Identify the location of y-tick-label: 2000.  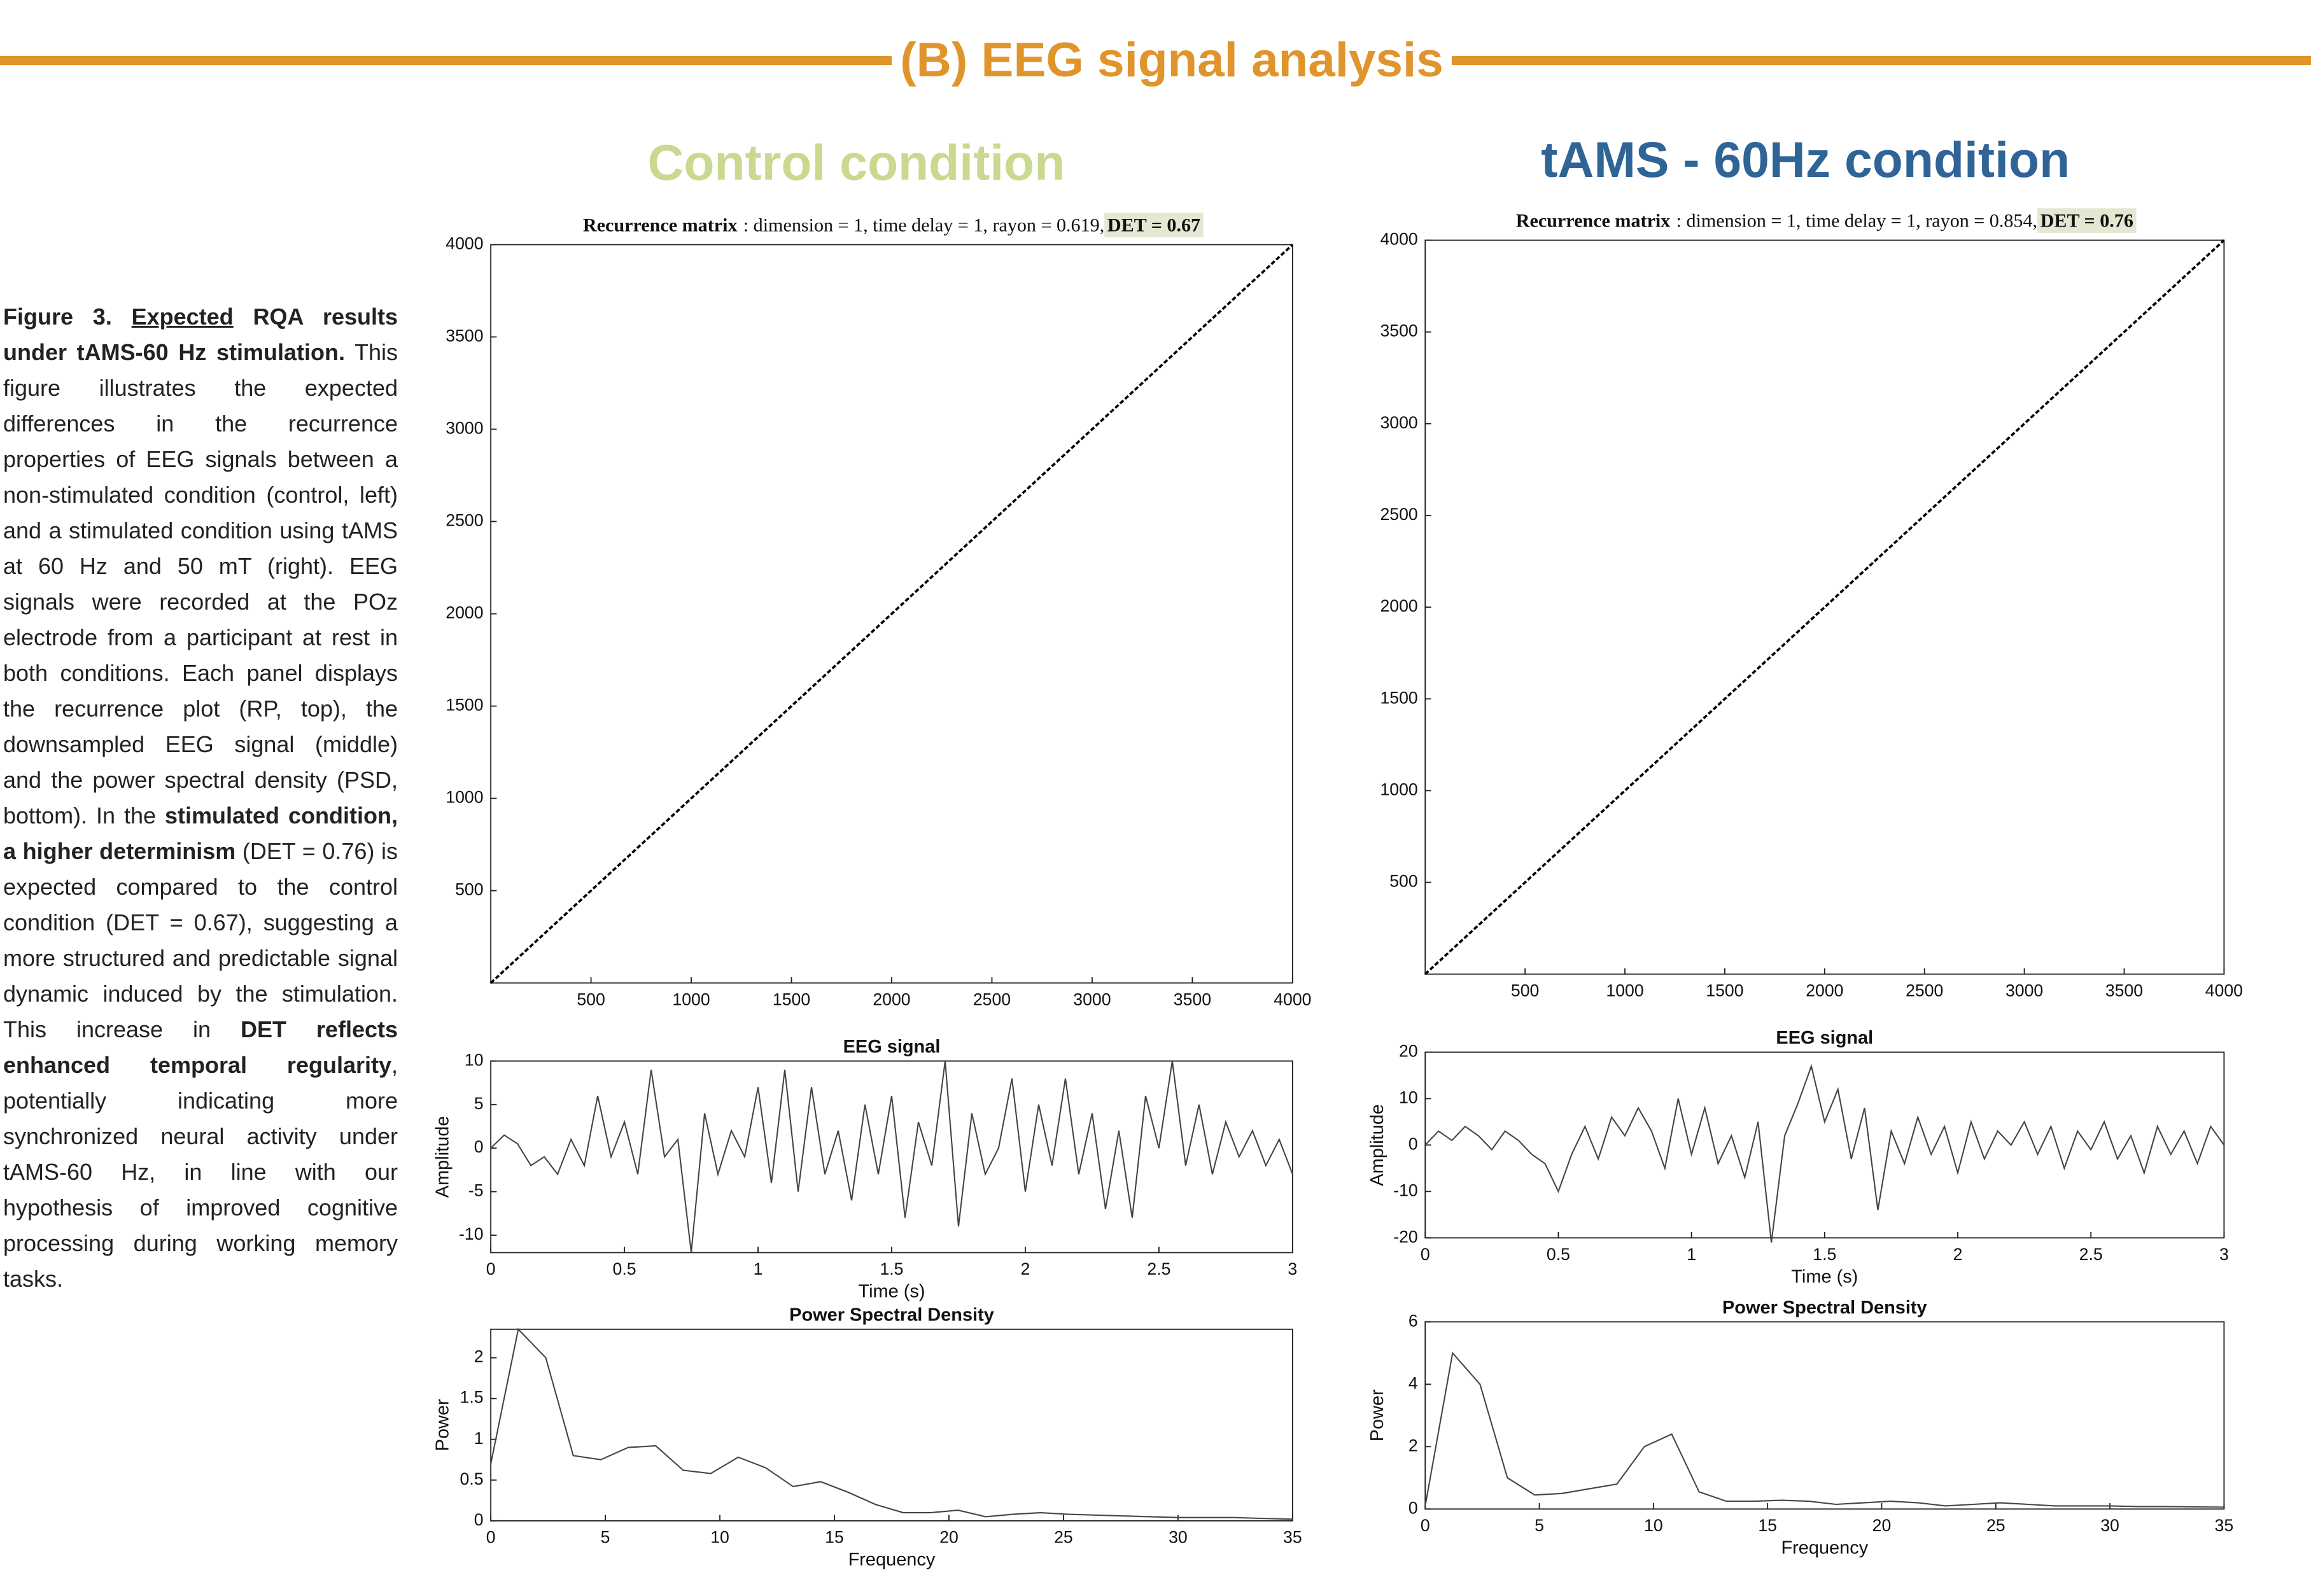
(1398, 605).